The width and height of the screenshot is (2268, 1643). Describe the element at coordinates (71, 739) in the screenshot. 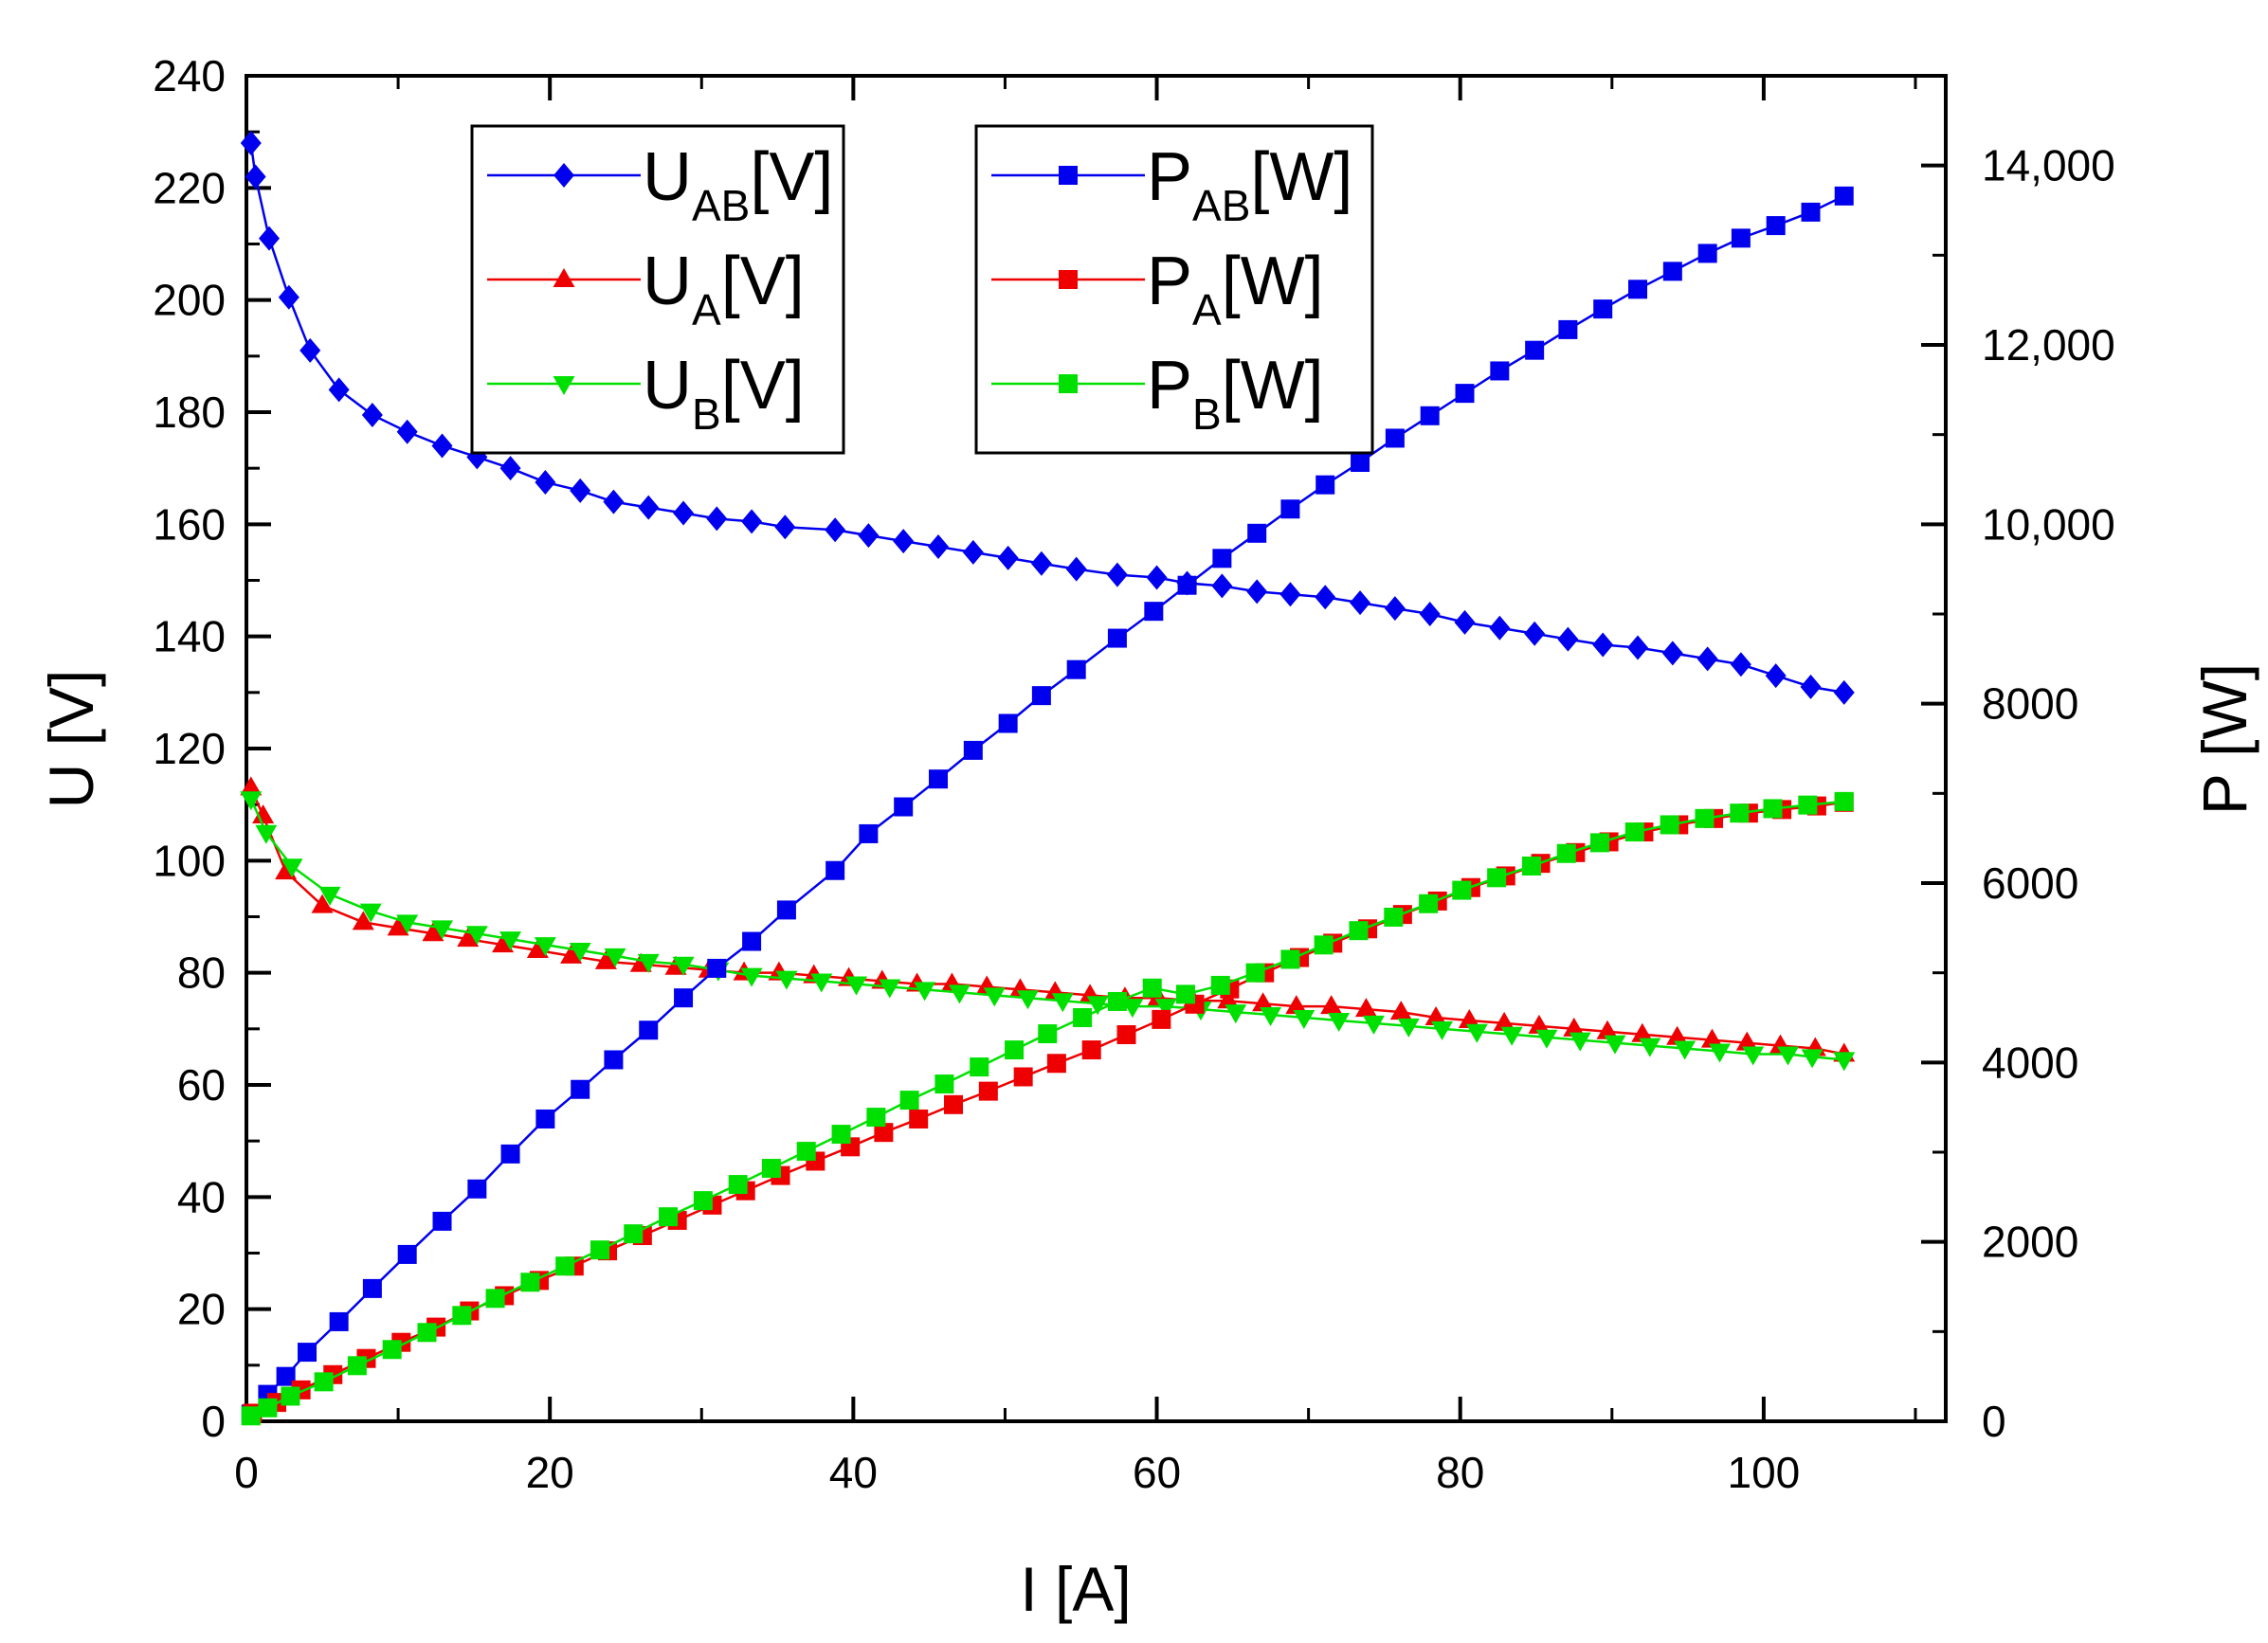

I see `y-axis-left-title: U [V]` at that location.